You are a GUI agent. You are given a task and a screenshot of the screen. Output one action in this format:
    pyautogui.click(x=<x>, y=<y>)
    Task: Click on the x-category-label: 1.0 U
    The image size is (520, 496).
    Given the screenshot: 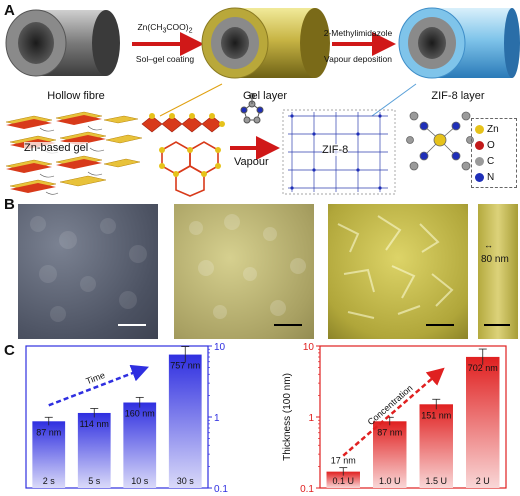 What is the action you would take?
    pyautogui.click(x=390, y=481)
    